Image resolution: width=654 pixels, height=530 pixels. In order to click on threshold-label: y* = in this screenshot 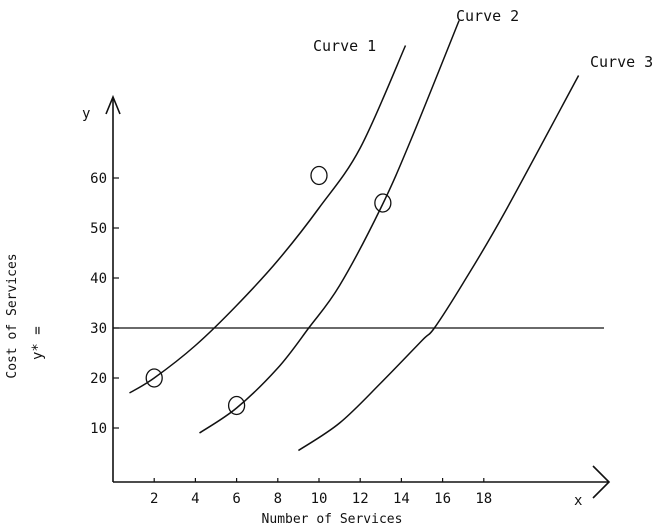, I will do `click(38, 343)`.